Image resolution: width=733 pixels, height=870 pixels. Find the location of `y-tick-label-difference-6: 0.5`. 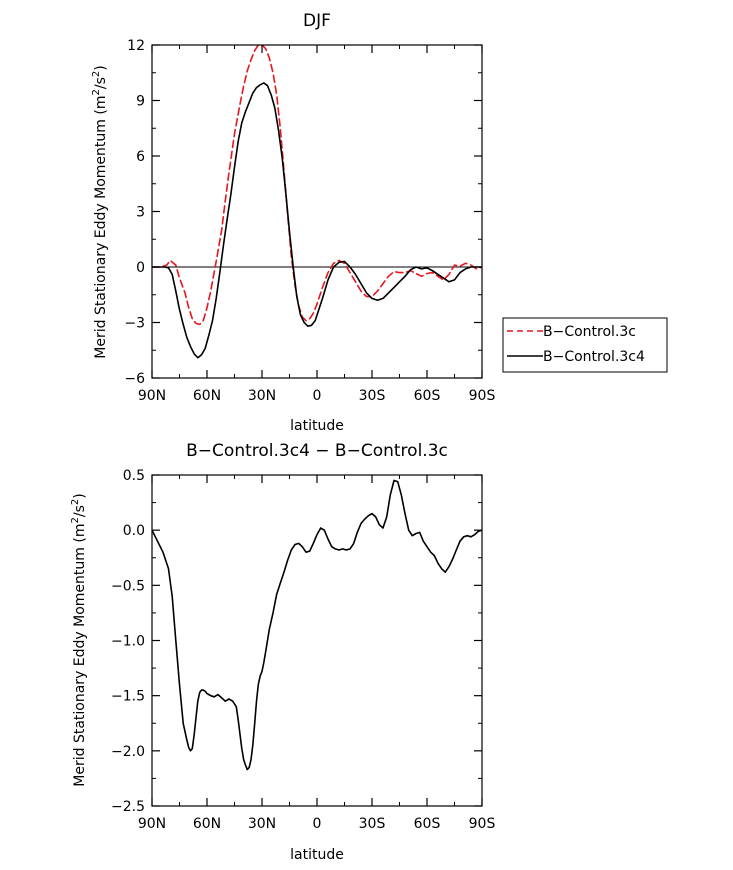

y-tick-label-difference-6: 0.5 is located at coordinates (134, 476).